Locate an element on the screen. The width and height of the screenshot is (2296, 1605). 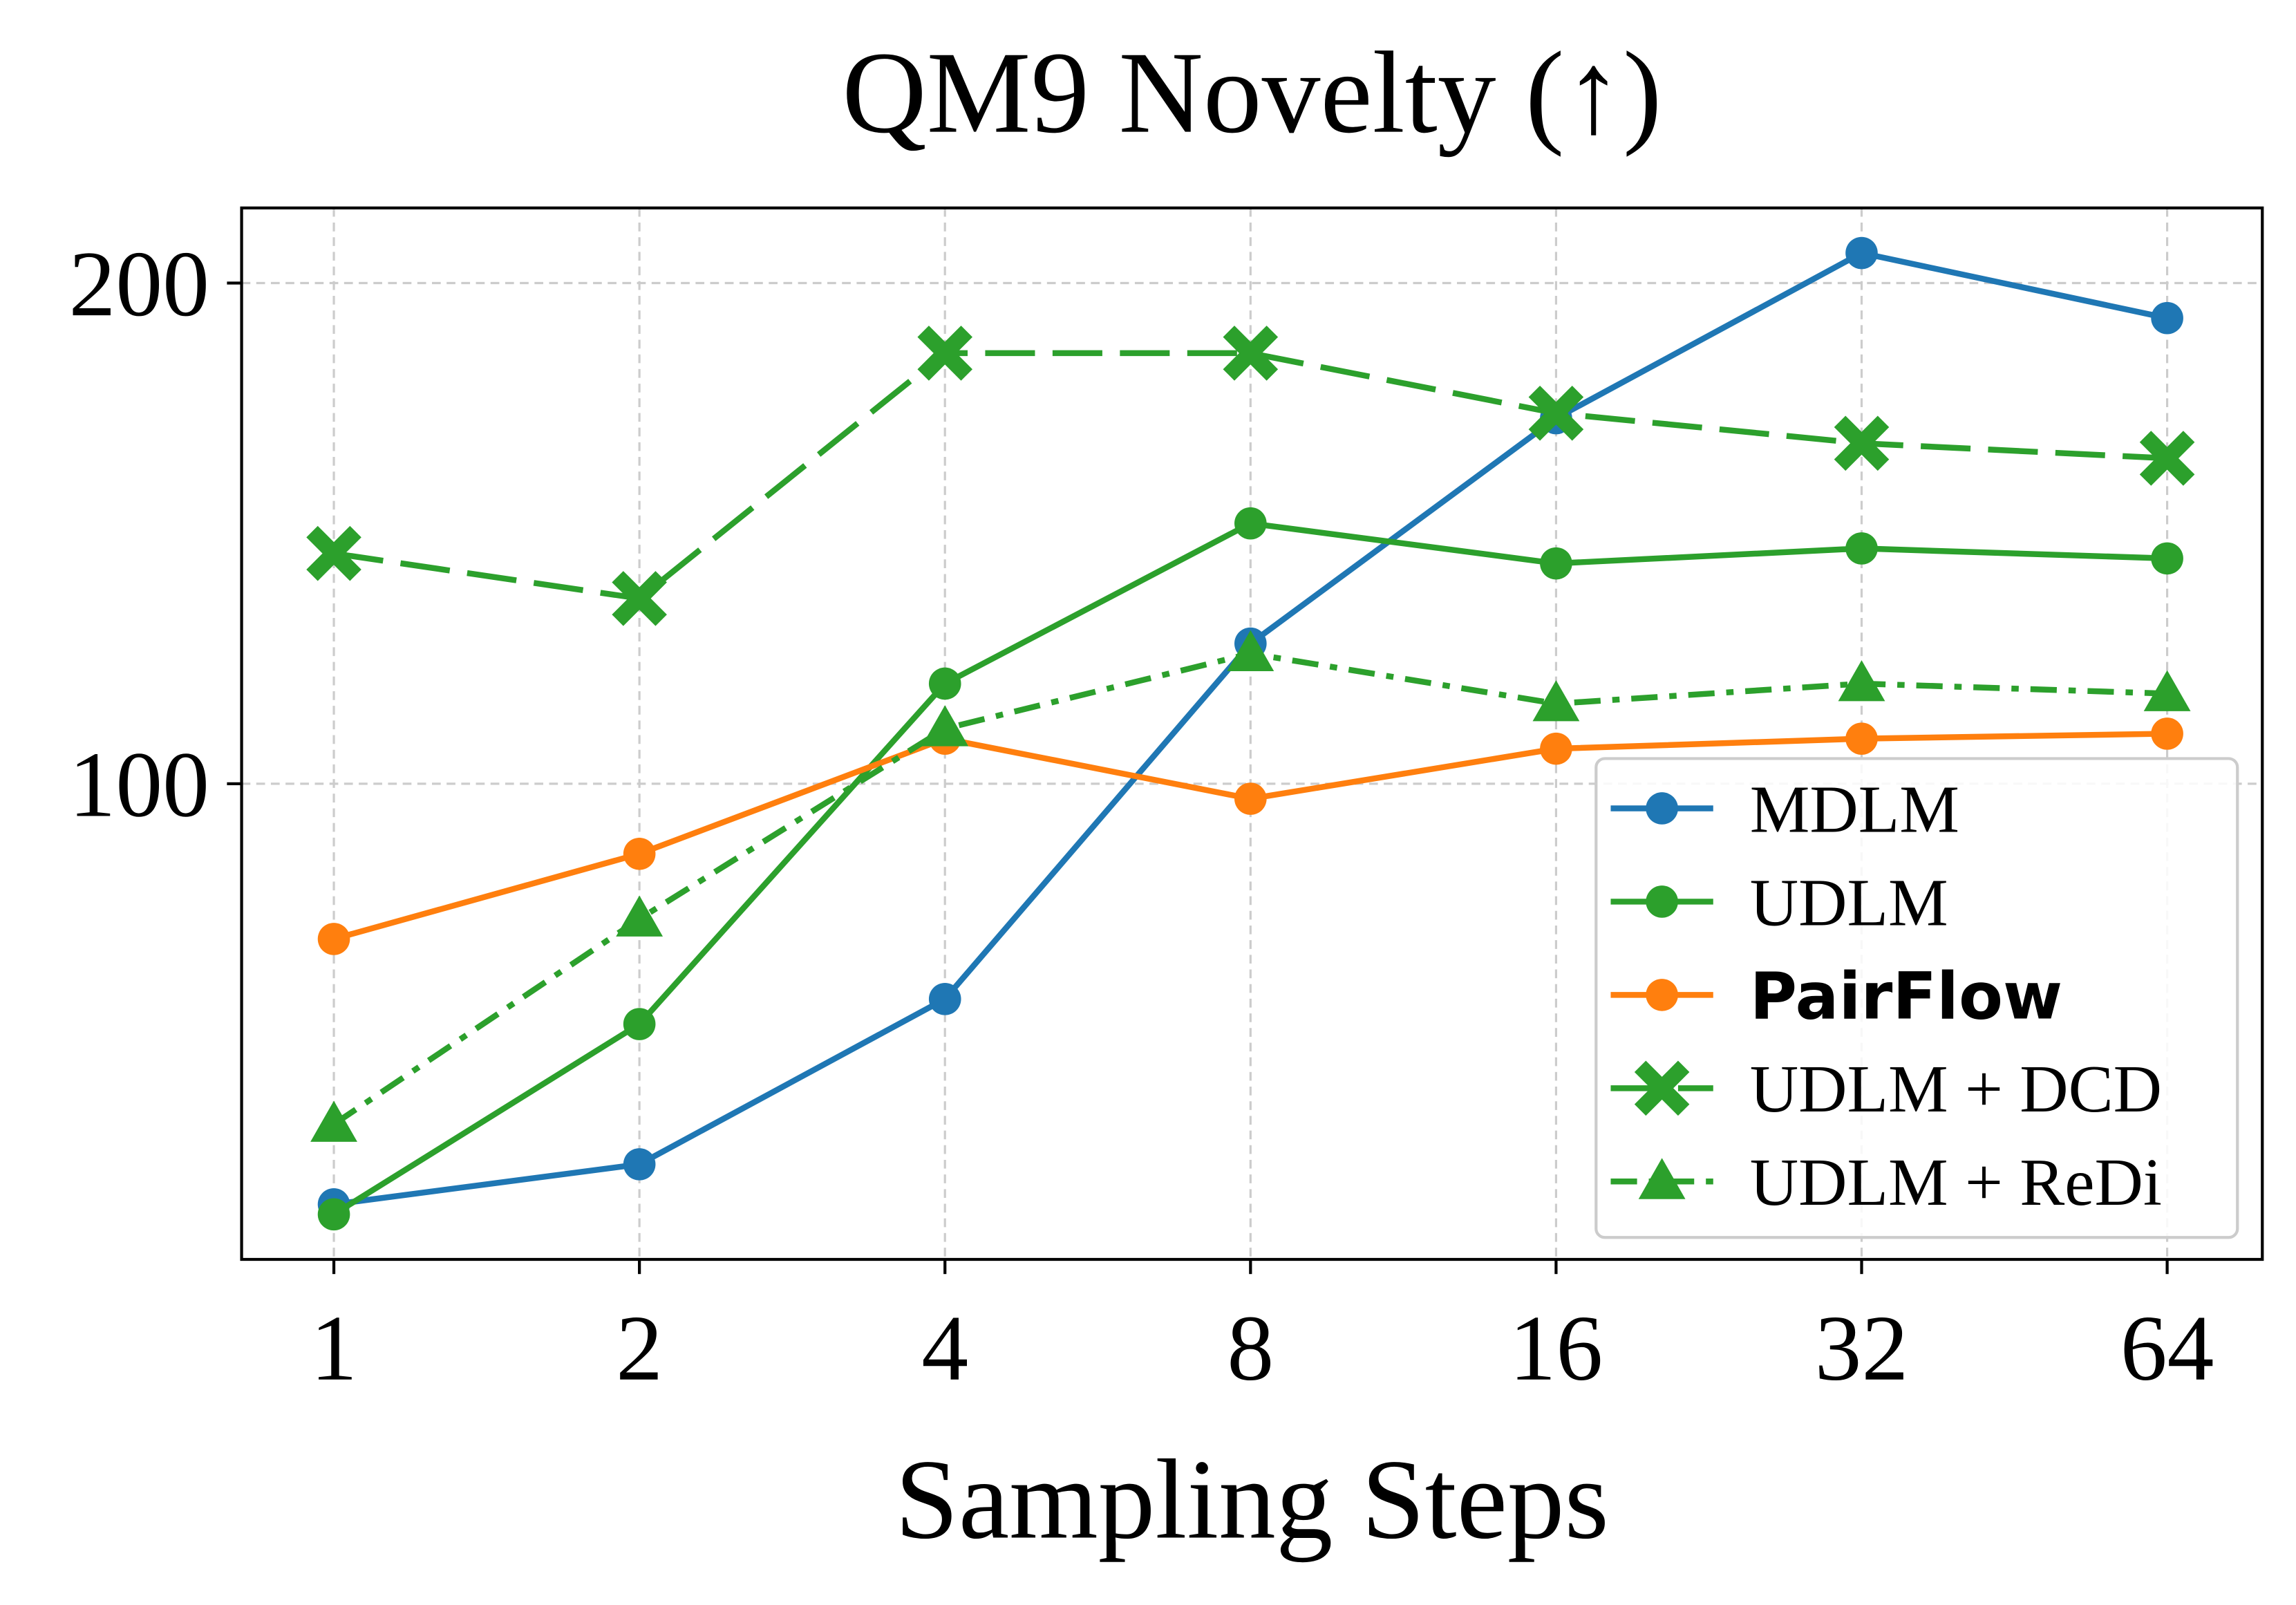
x-tick-label: 2 is located at coordinates (639, 1348).